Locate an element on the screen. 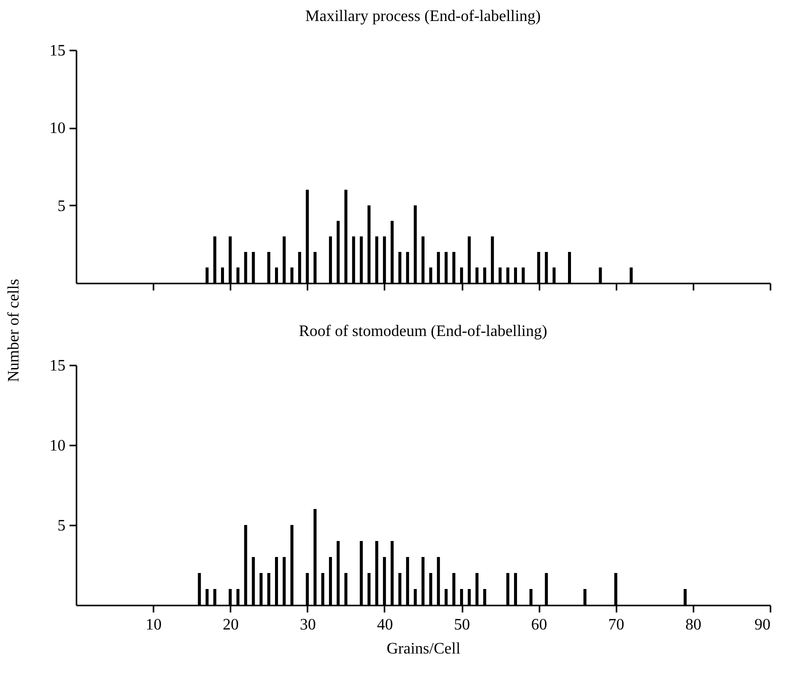 The height and width of the screenshot is (676, 785). x-axis-title: Grains/Cell is located at coordinates (423, 649).